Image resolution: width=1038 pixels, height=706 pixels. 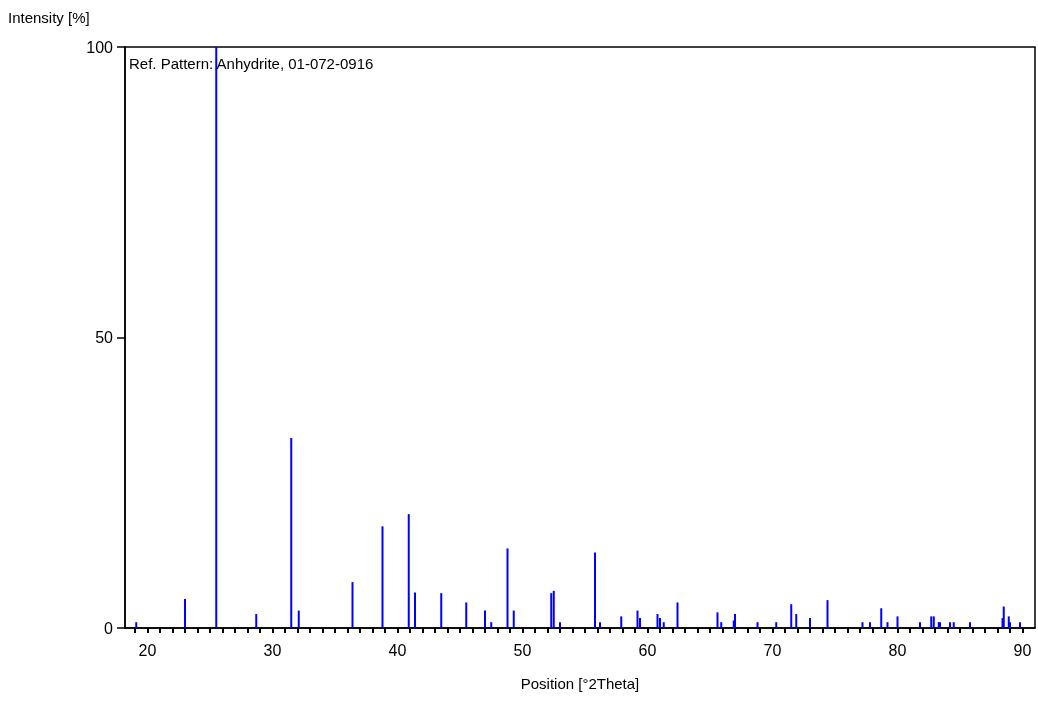 What do you see at coordinates (647, 650) in the screenshot?
I see `x-tick-label: 60` at bounding box center [647, 650].